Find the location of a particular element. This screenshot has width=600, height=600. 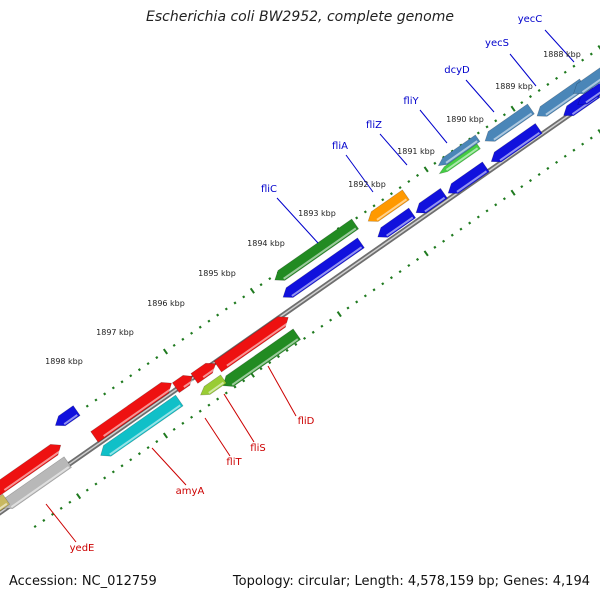

gene-label-yecC: yecC is located at coordinates (530, 19).